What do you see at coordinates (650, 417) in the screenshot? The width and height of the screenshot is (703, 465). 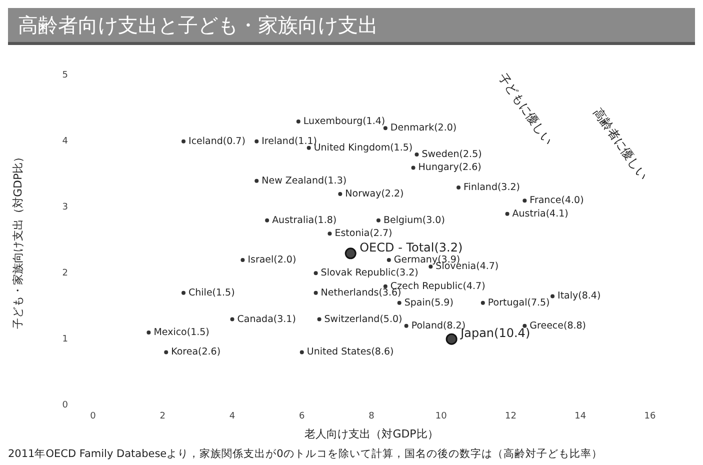 I see `x-tick-label: 16` at bounding box center [650, 417].